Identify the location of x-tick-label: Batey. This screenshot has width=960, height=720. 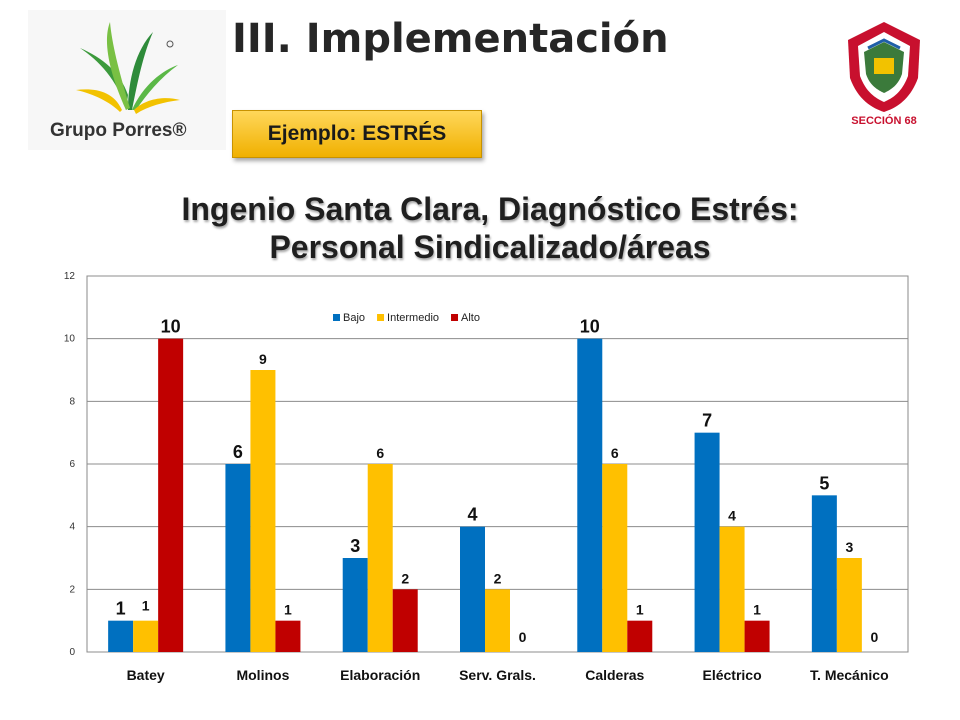
(146, 675).